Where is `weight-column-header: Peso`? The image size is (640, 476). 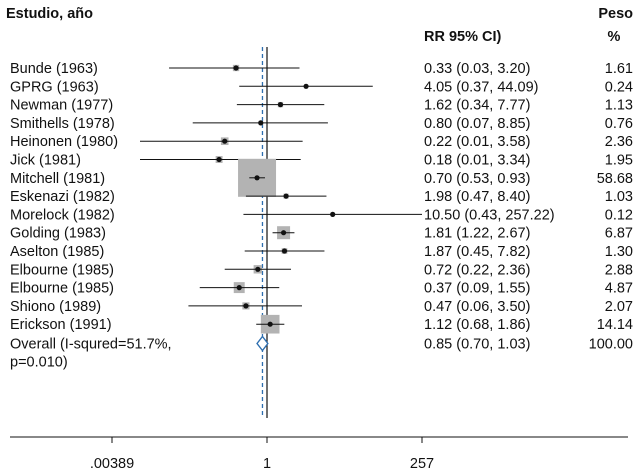 weight-column-header: Peso is located at coordinates (615, 14).